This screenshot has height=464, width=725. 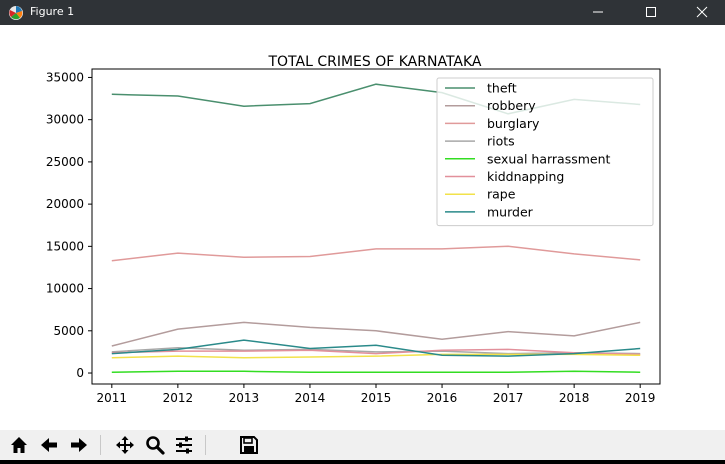 I want to click on forward-button, so click(x=79, y=445).